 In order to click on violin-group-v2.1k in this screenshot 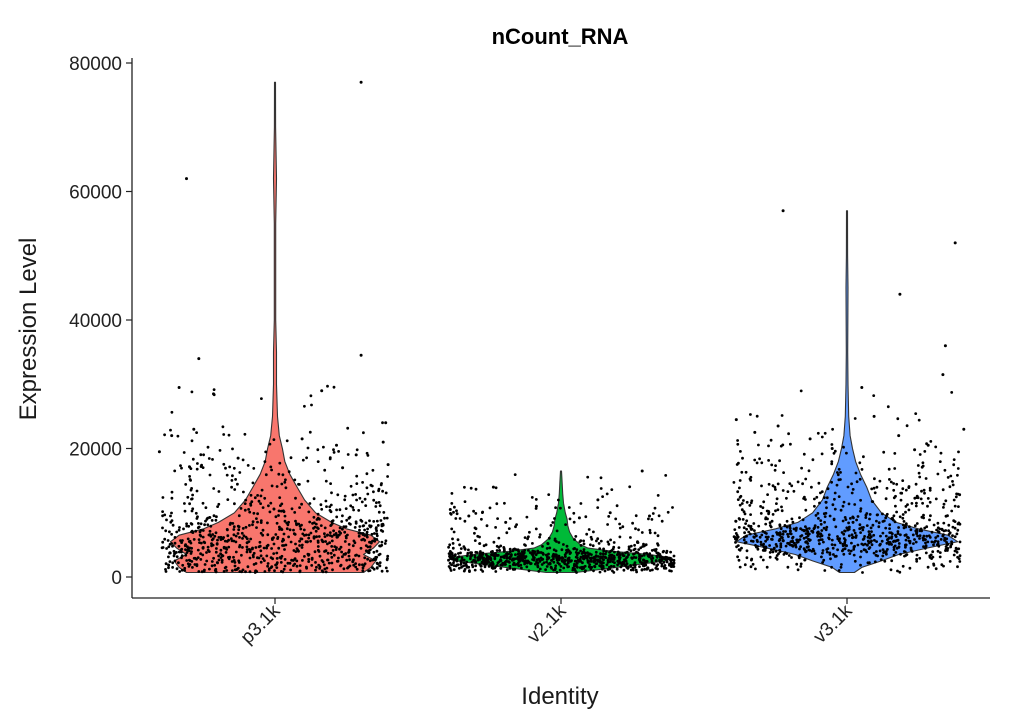, I will do `click(561, 521)`.